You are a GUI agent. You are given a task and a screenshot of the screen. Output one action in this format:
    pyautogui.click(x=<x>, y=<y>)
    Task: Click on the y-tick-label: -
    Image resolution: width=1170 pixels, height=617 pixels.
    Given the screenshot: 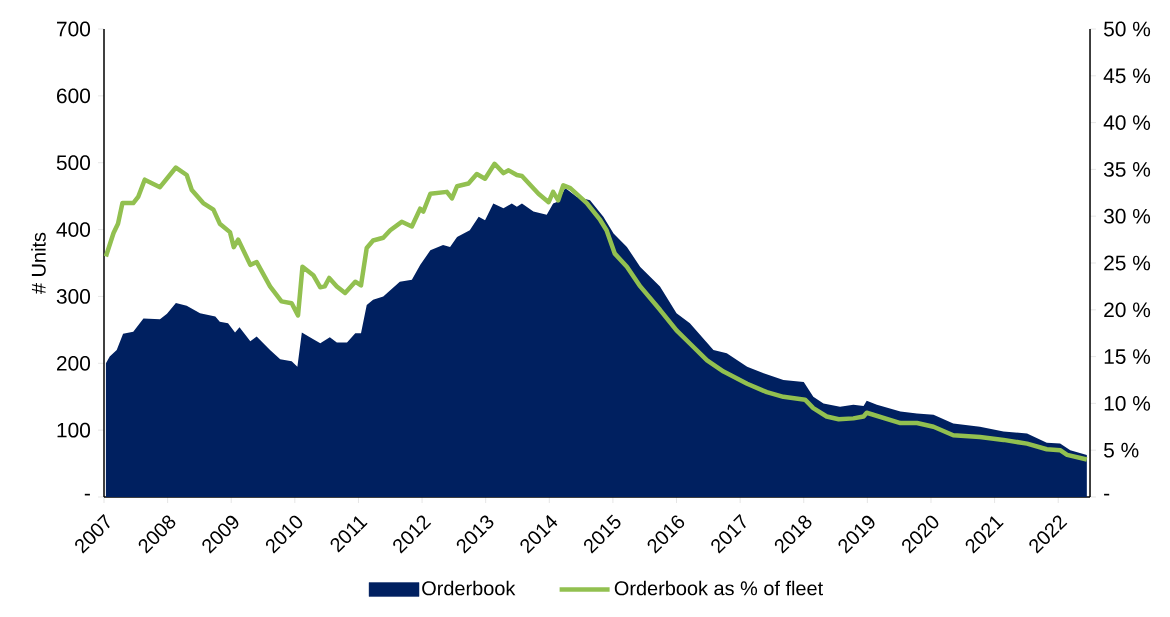 What is the action you would take?
    pyautogui.click(x=87, y=494)
    